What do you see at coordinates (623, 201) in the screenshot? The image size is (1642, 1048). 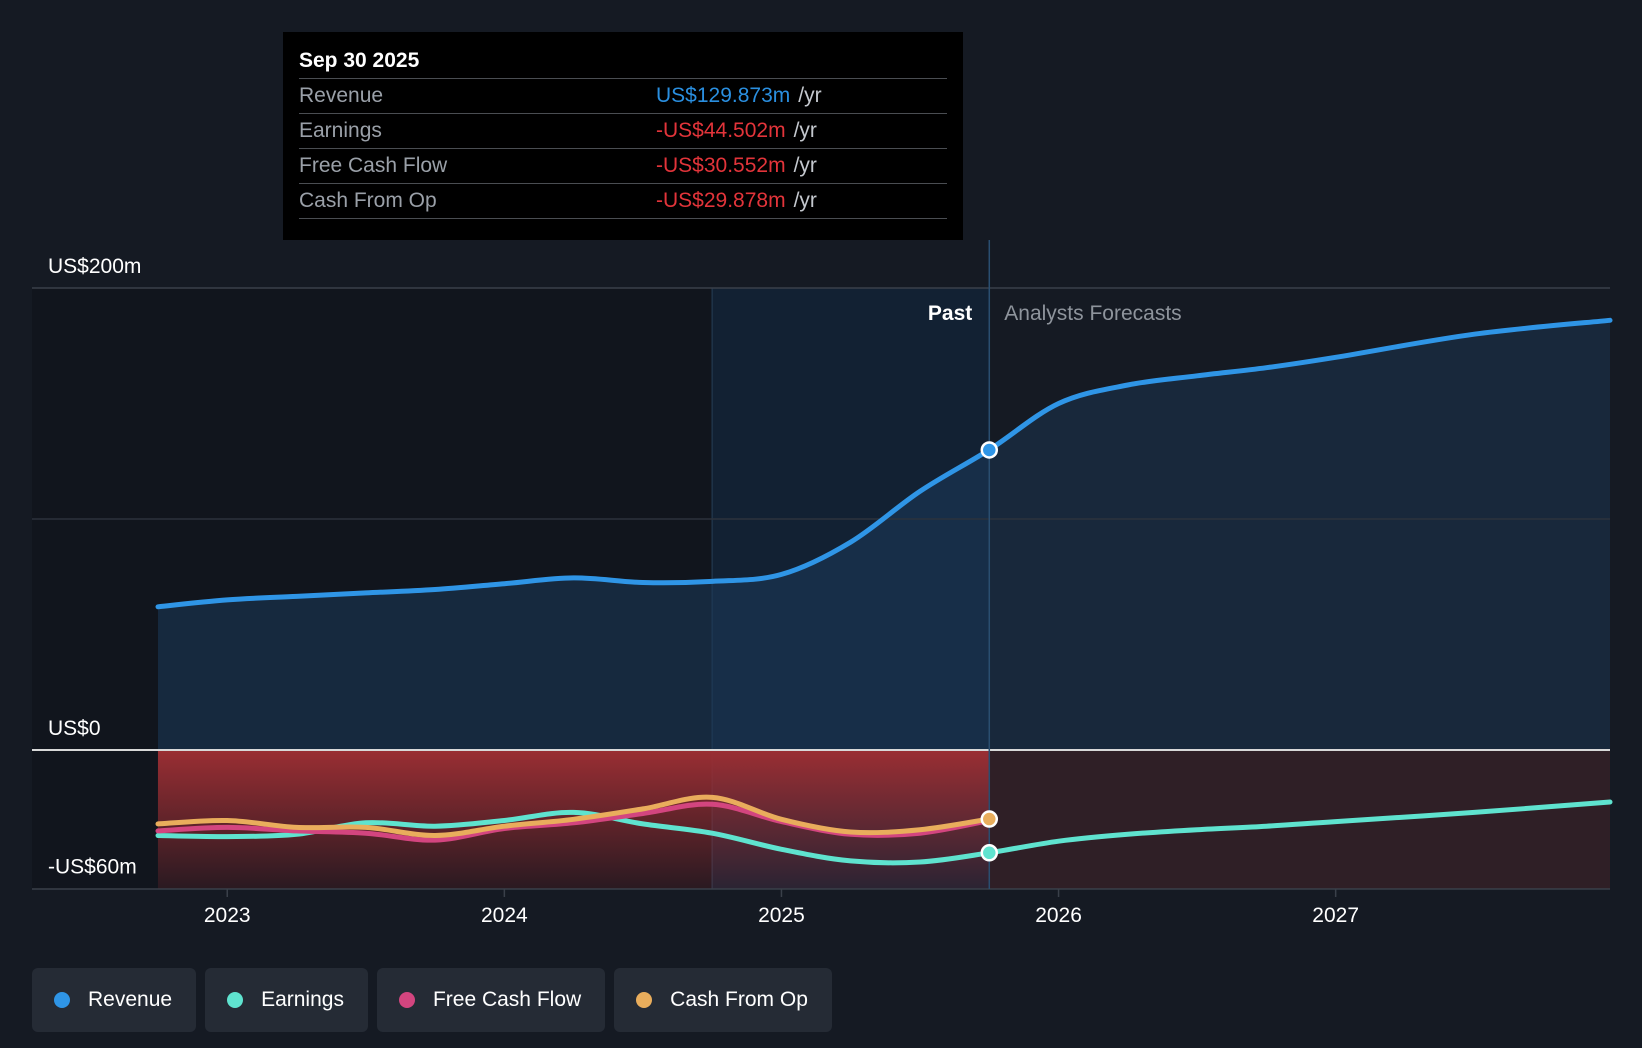 I see `tooltip-row-cash-from-op: Cash From Op -US$29.878m /yr` at bounding box center [623, 201].